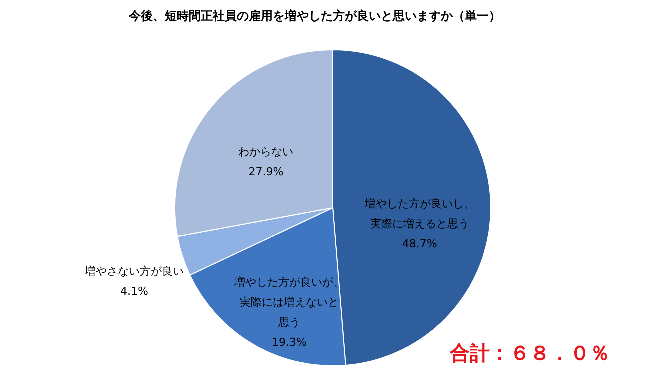 This screenshot has width=650, height=379. Describe the element at coordinates (529, 353) in the screenshot. I see `text: 合計：６８．０％` at that location.